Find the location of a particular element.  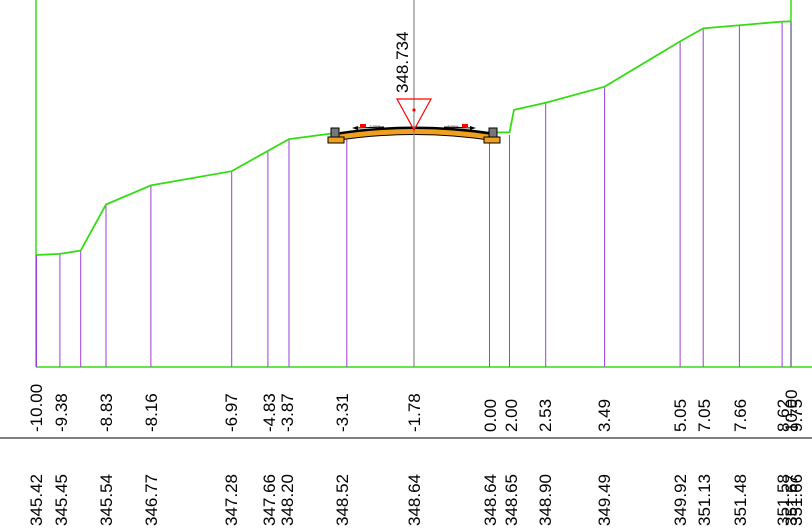

offset-label: -8.16 is located at coordinates (151, 412).